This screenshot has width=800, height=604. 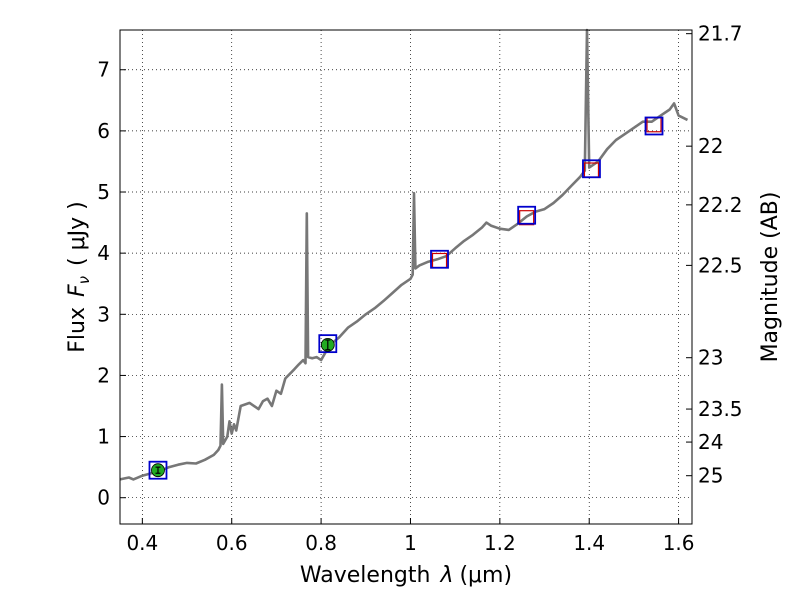 What do you see at coordinates (500, 543) in the screenshot?
I see `x-tick-label: 1.2` at bounding box center [500, 543].